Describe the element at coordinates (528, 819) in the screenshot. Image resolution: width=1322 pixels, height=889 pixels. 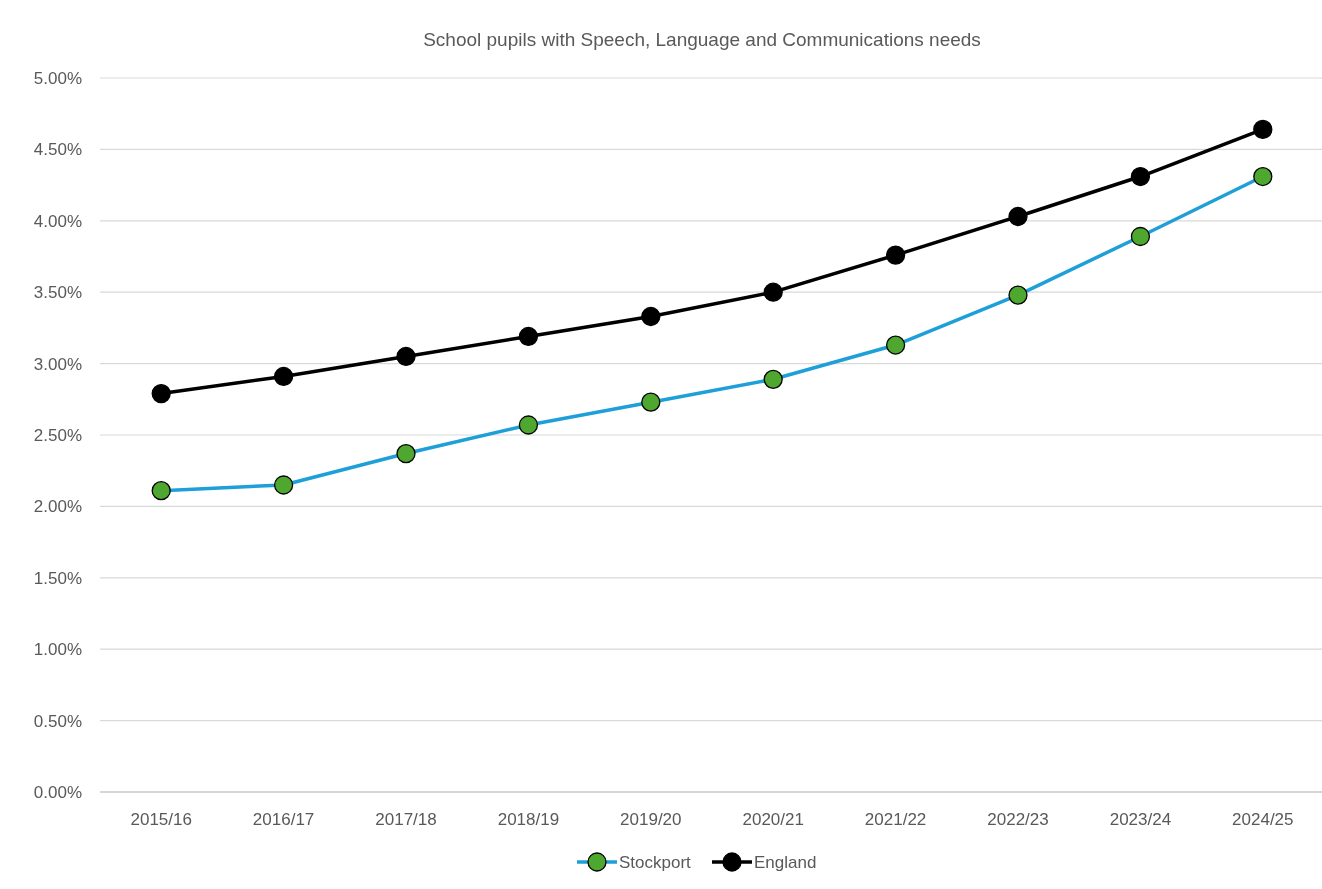
I see `x-tick-label: 2018/19` at that location.